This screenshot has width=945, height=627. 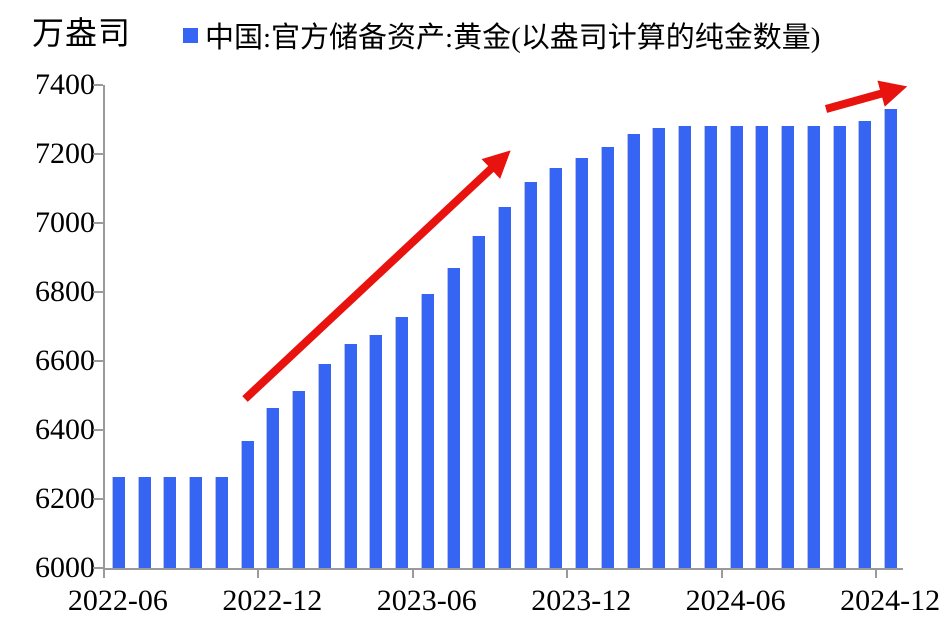 What do you see at coordinates (104, 327) in the screenshot?
I see `y-axis-line` at bounding box center [104, 327].